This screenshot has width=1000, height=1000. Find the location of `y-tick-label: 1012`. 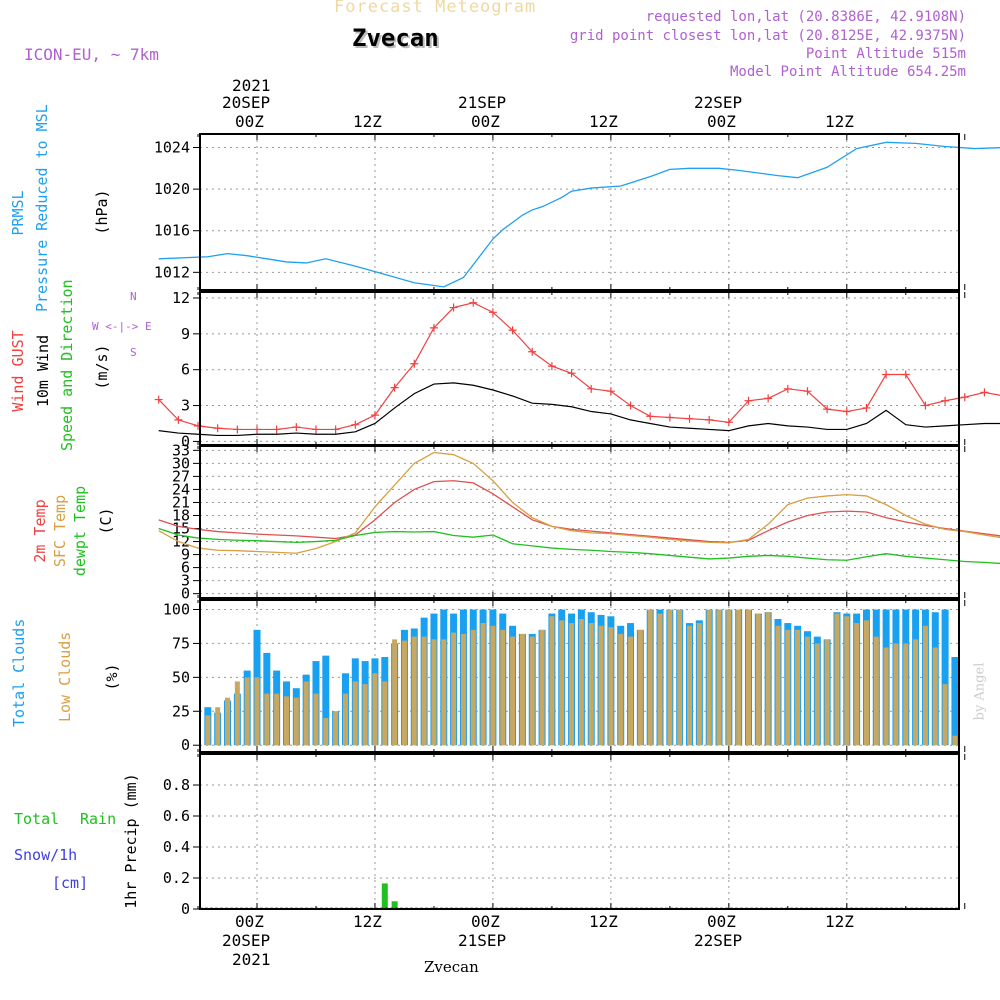

y-tick-label: 1012 is located at coordinates (172, 272).